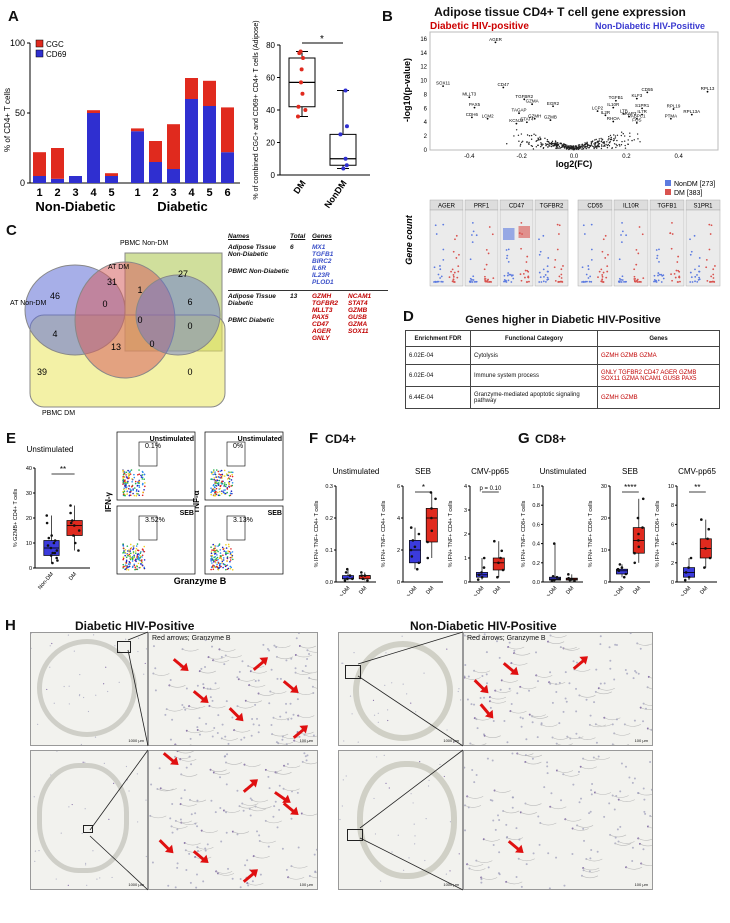 The width and height of the screenshot is (730, 923). I want to click on set-label: AT Non-DM, so click(28, 303).